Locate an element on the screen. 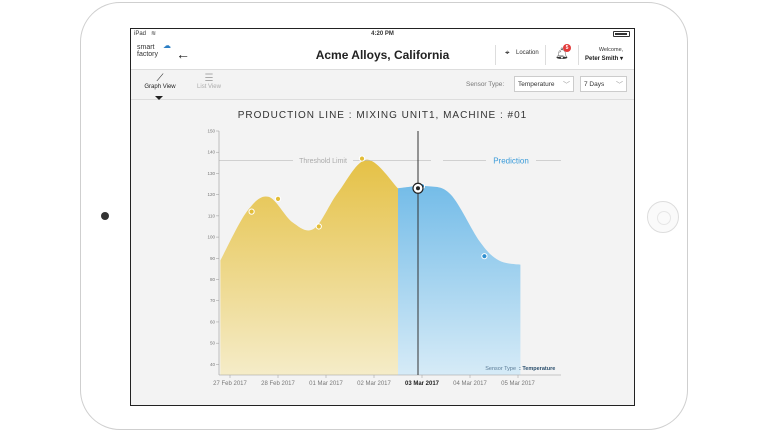  tab-graph-view: ⟋ Graph View is located at coordinates (160, 81).